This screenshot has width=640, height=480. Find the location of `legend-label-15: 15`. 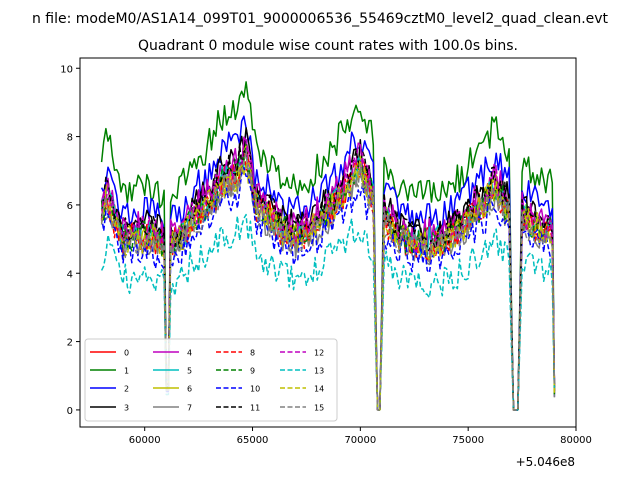

legend-label-15: 15 is located at coordinates (319, 408).